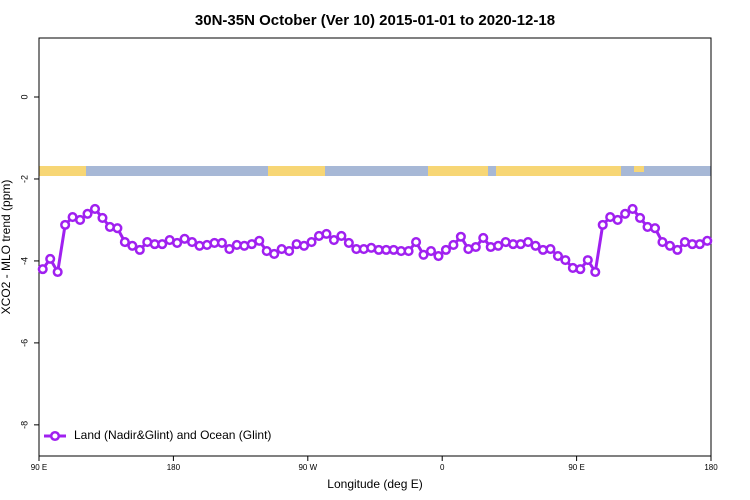 The image size is (750, 500). I want to click on y-tick-label: 0, so click(24, 97).